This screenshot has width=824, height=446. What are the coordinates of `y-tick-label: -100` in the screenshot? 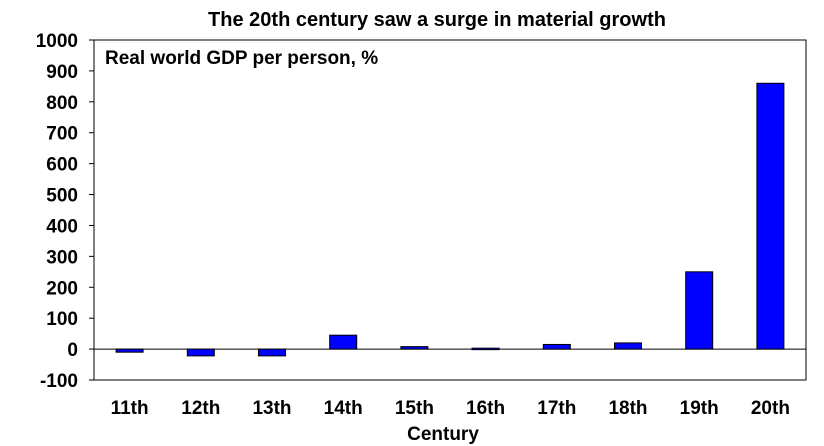 It's located at (59, 381).